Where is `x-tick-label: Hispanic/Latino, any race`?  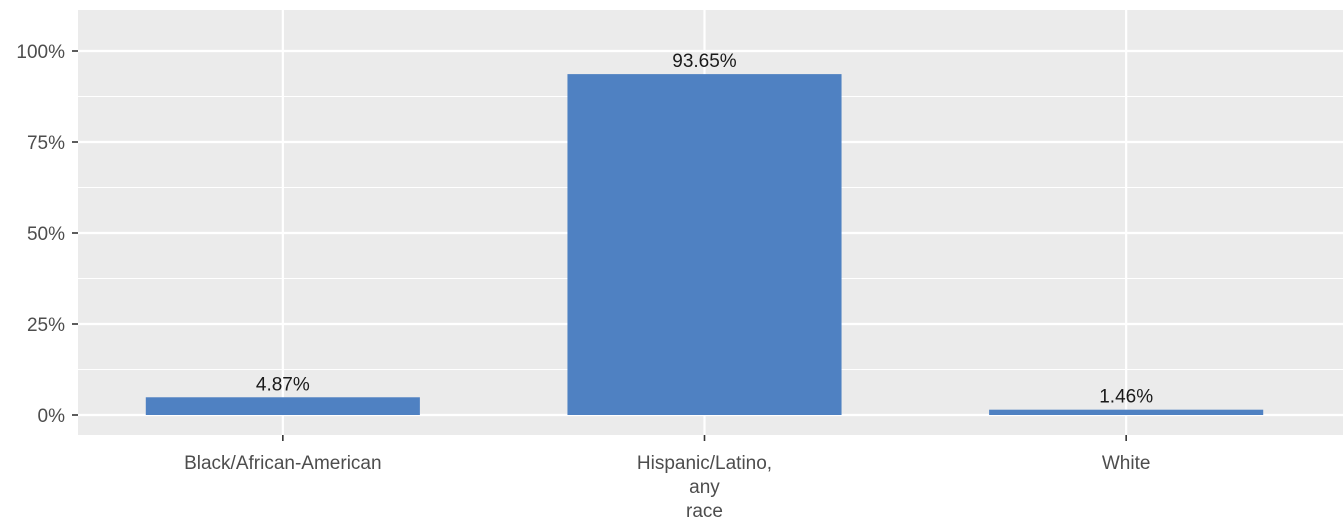 x-tick-label: Hispanic/Latino, any race is located at coordinates (704, 487).